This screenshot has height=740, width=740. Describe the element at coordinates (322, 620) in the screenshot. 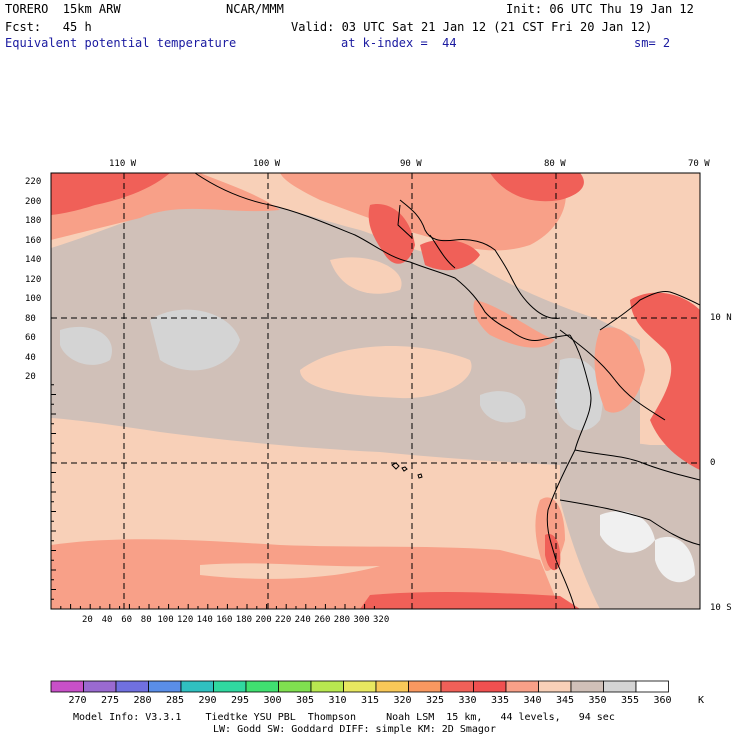

I see `x-label: 260` at that location.